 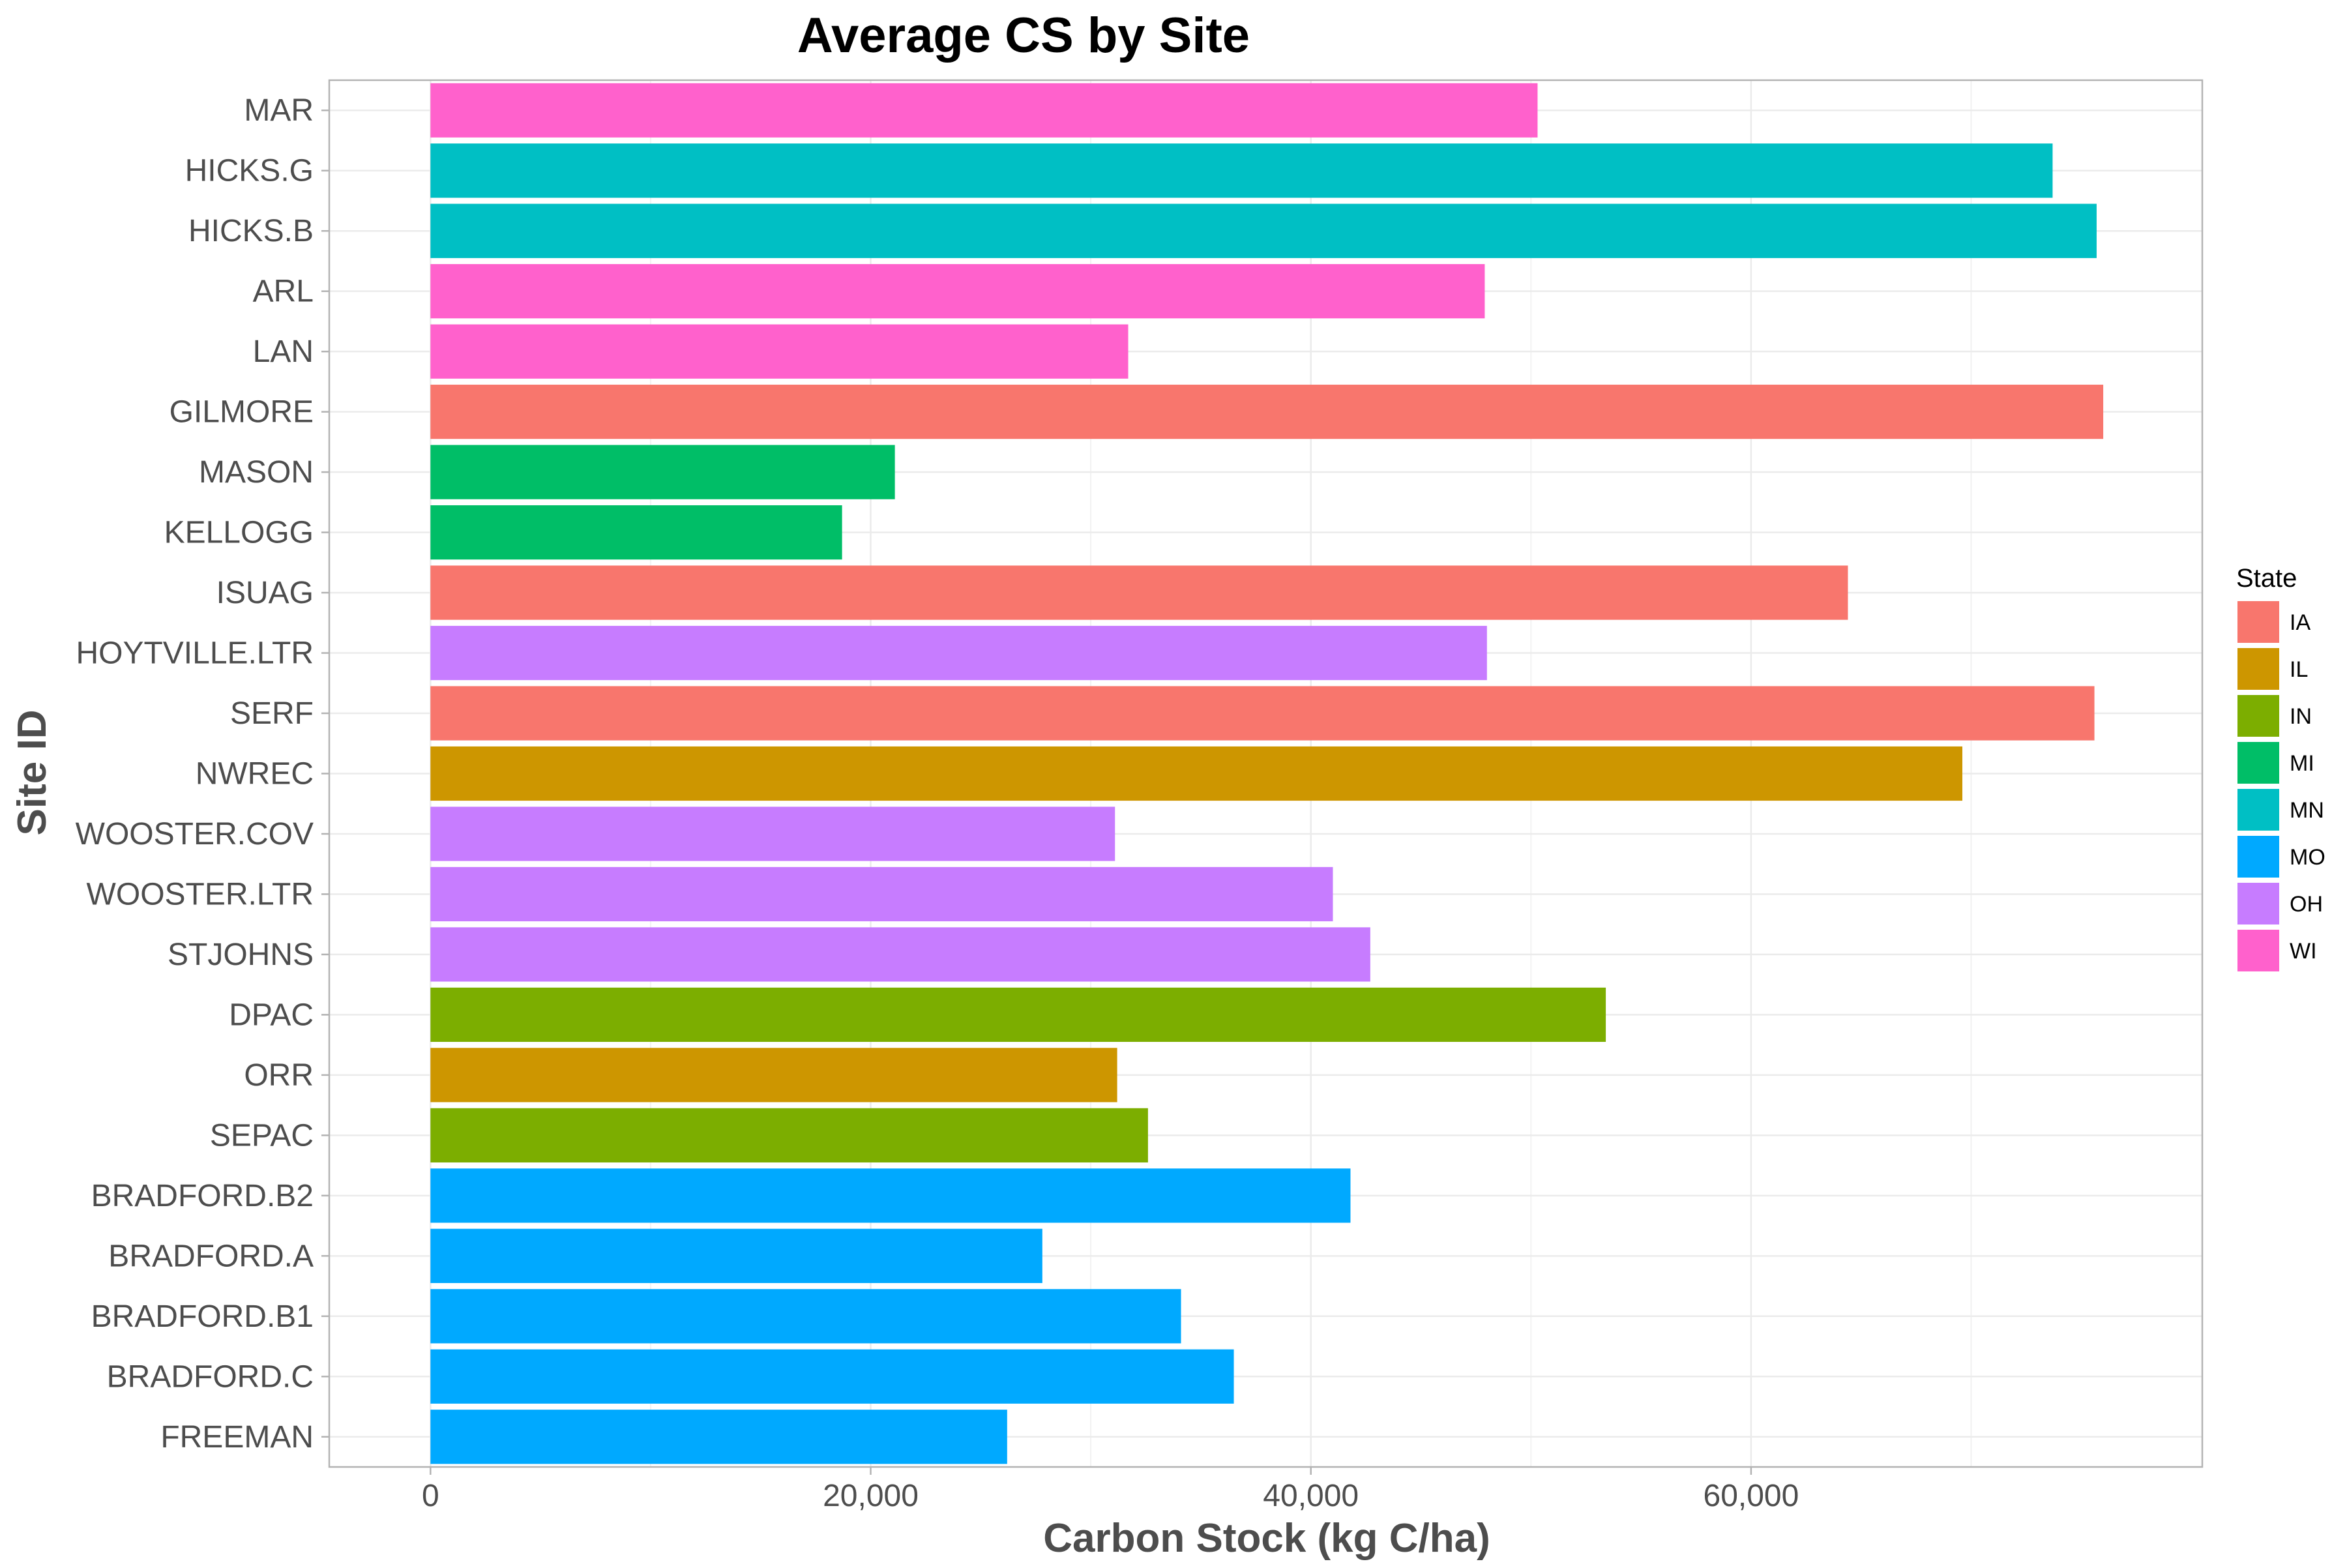 I want to click on legend-key-in, so click(x=2258, y=716).